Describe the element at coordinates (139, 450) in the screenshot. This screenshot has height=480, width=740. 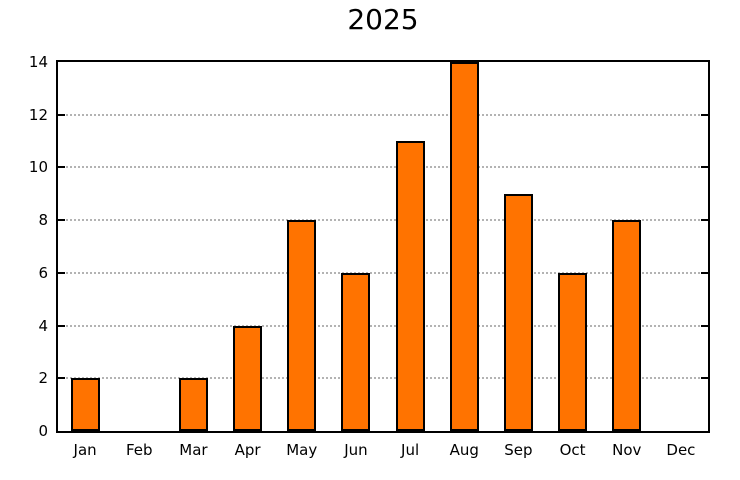
I see `x-tick-label: Feb` at that location.